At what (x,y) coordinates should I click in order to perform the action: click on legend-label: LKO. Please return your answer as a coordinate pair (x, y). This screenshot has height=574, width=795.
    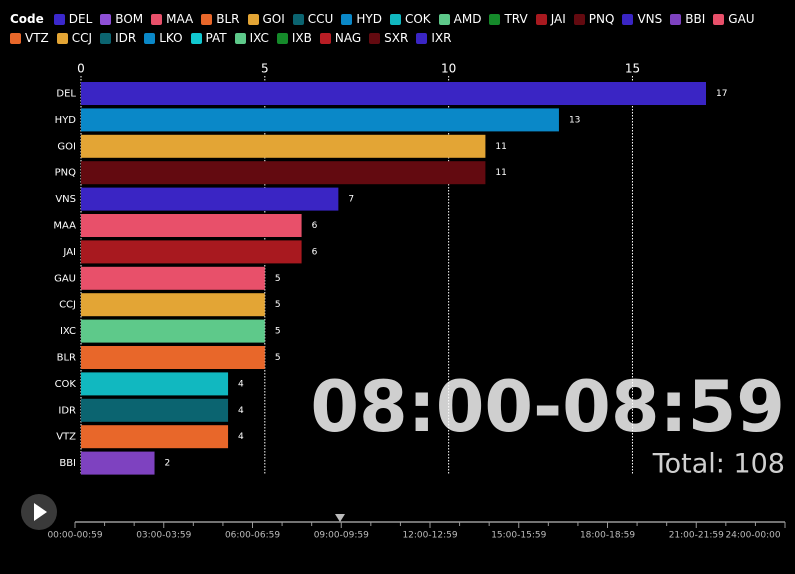
    Looking at the image, I should click on (171, 38).